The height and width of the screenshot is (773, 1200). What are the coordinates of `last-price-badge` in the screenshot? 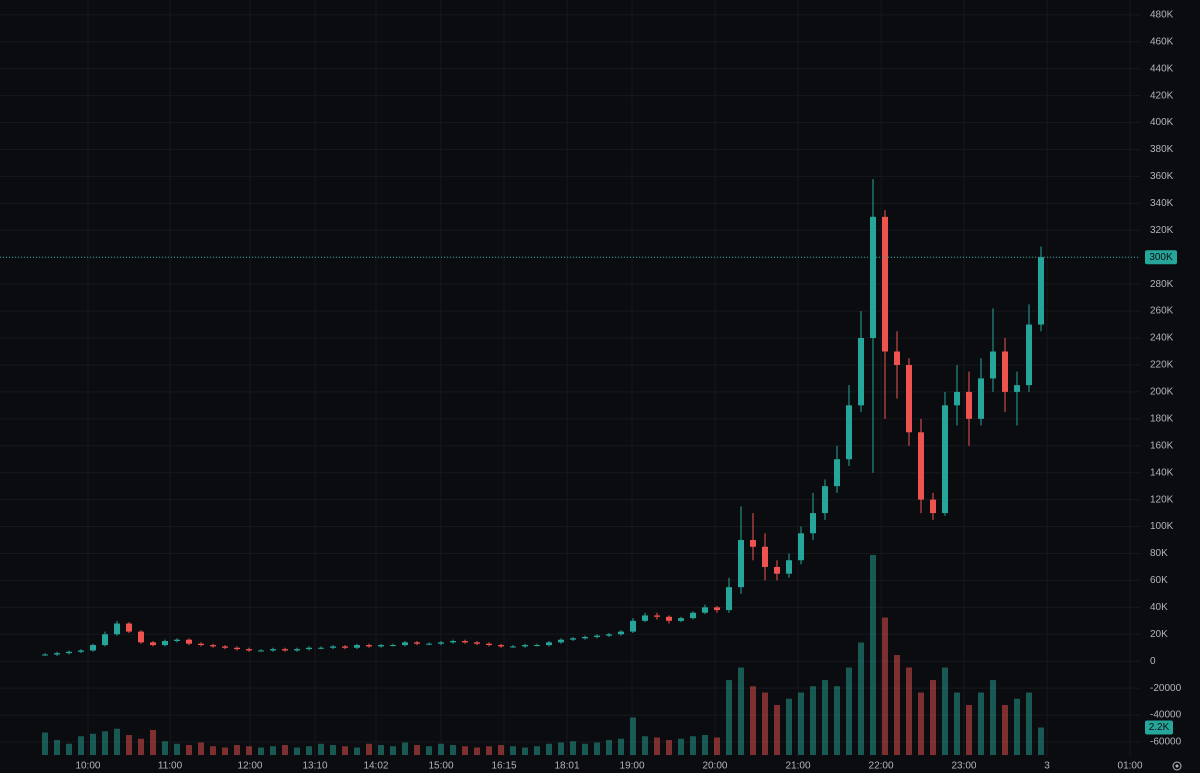 It's located at (1161, 257).